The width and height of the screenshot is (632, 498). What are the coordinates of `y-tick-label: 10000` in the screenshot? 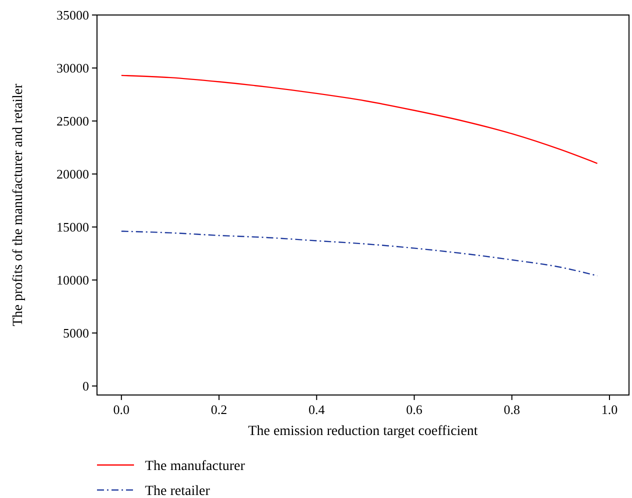 It's located at (72, 280).